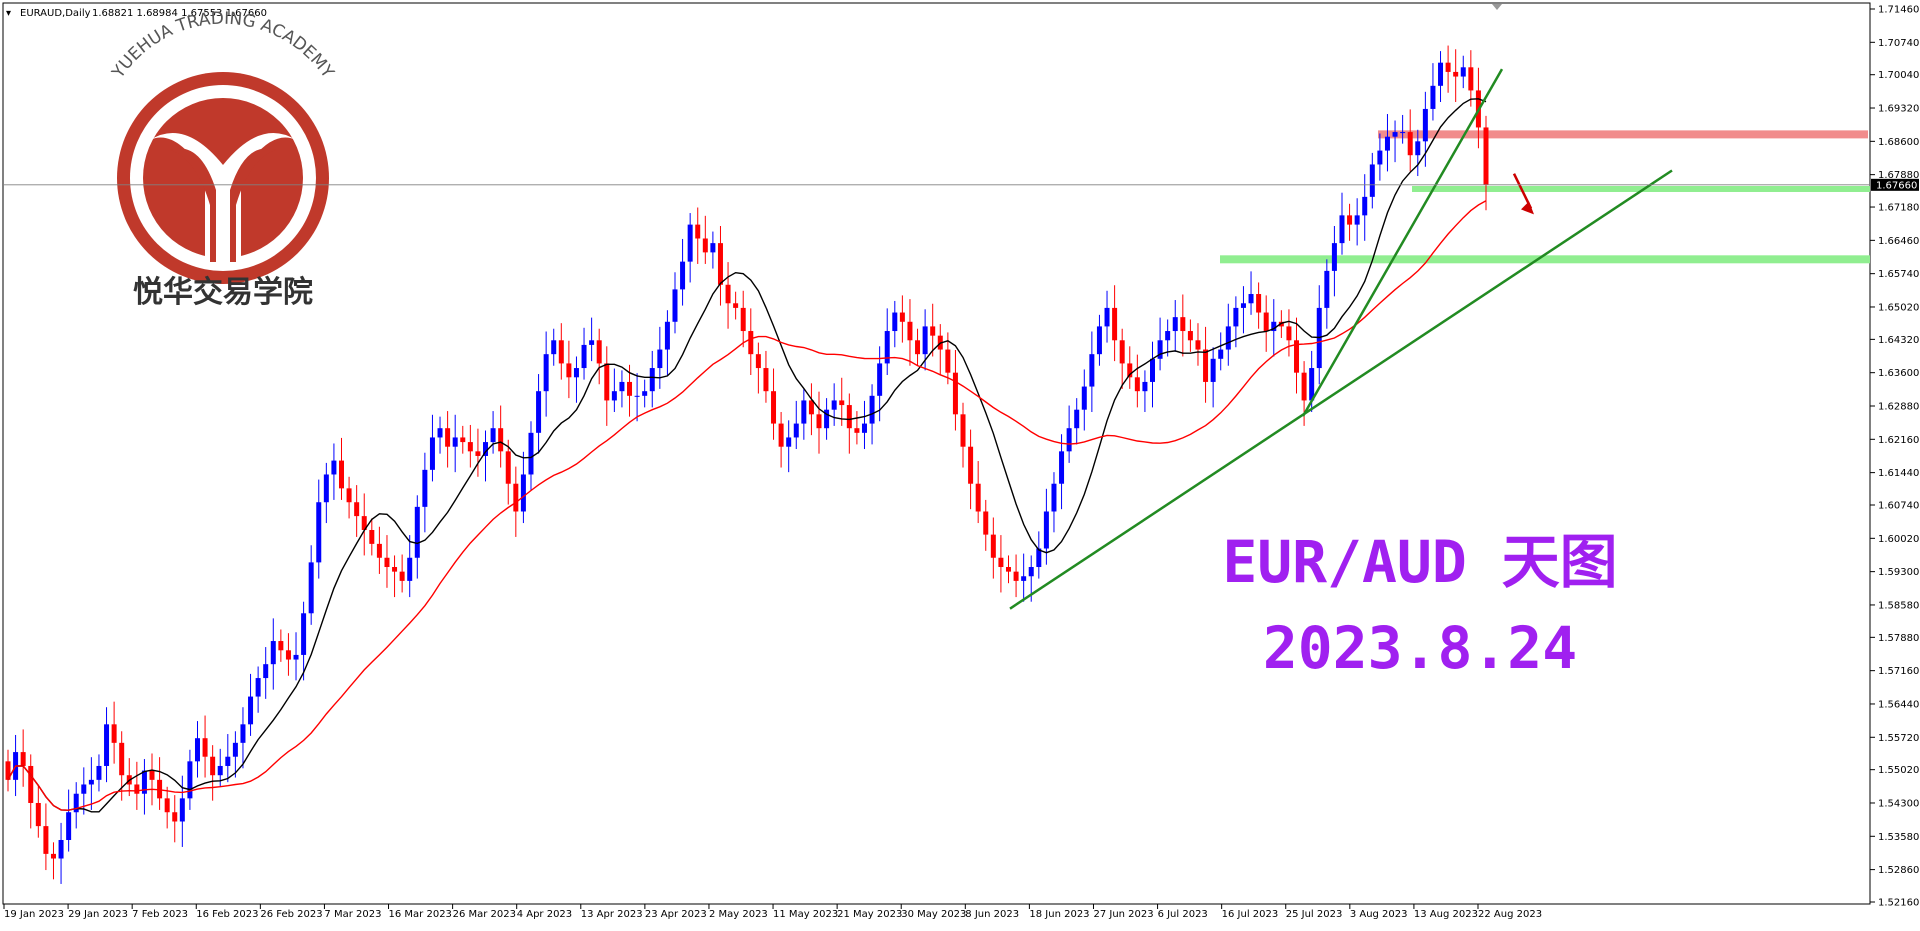 The height and width of the screenshot is (931, 1920). What do you see at coordinates (55, 13) in the screenshot?
I see `symbol-label: EURAUD,Daily` at bounding box center [55, 13].